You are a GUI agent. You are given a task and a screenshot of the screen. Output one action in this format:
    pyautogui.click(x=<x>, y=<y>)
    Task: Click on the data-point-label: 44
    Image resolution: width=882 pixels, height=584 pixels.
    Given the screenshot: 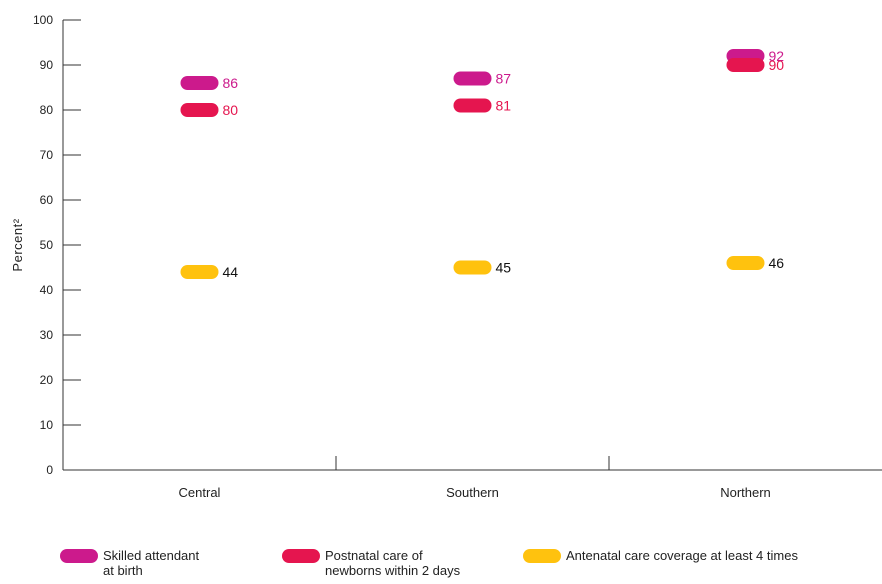 What is the action you would take?
    pyautogui.click(x=231, y=272)
    